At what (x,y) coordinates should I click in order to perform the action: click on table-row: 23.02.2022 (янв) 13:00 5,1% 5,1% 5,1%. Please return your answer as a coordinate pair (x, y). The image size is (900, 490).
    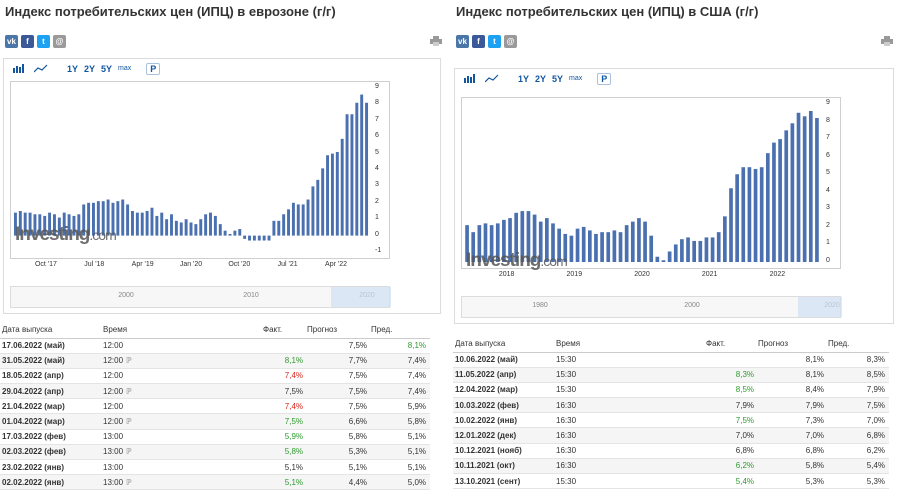
    Looking at the image, I should click on (215, 467).